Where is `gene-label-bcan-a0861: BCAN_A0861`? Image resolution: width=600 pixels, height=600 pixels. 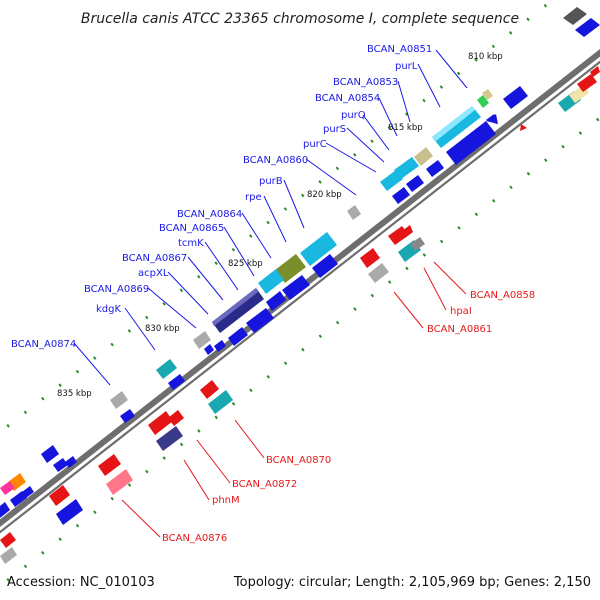
gene-label-bcan-a0861: BCAN_A0861 is located at coordinates (459, 329).